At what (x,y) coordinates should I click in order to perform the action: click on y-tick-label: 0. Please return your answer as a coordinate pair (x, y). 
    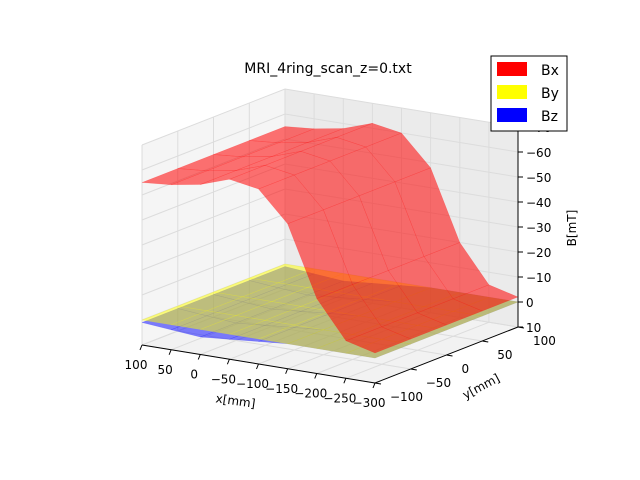
    Looking at the image, I should click on (466, 369).